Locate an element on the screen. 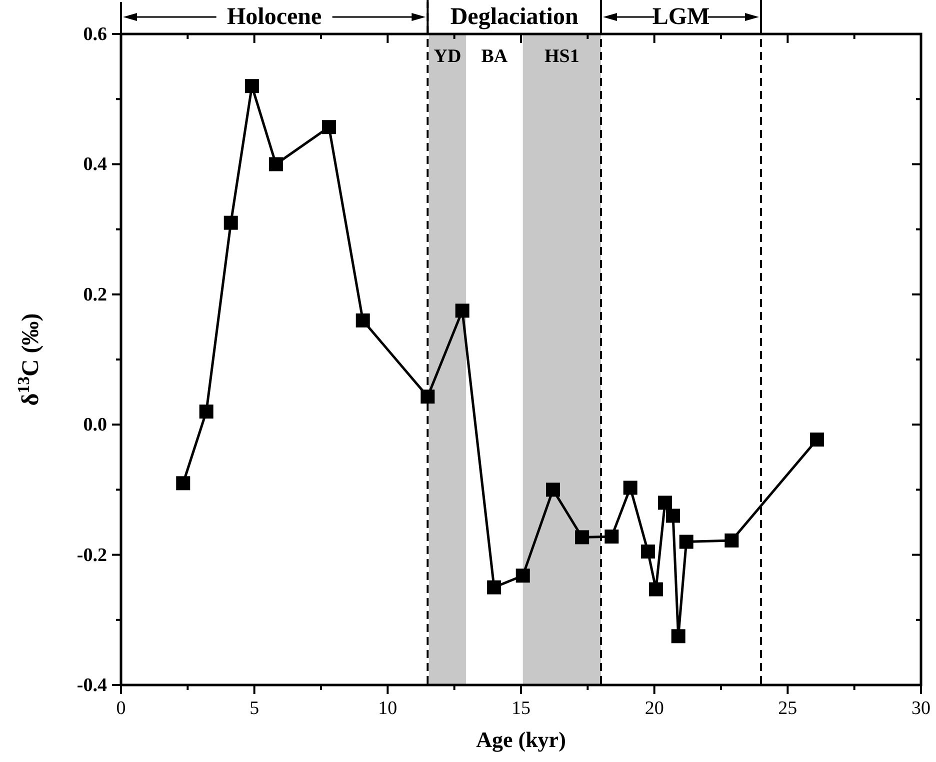  x-tick-label: 10 is located at coordinates (388, 708).